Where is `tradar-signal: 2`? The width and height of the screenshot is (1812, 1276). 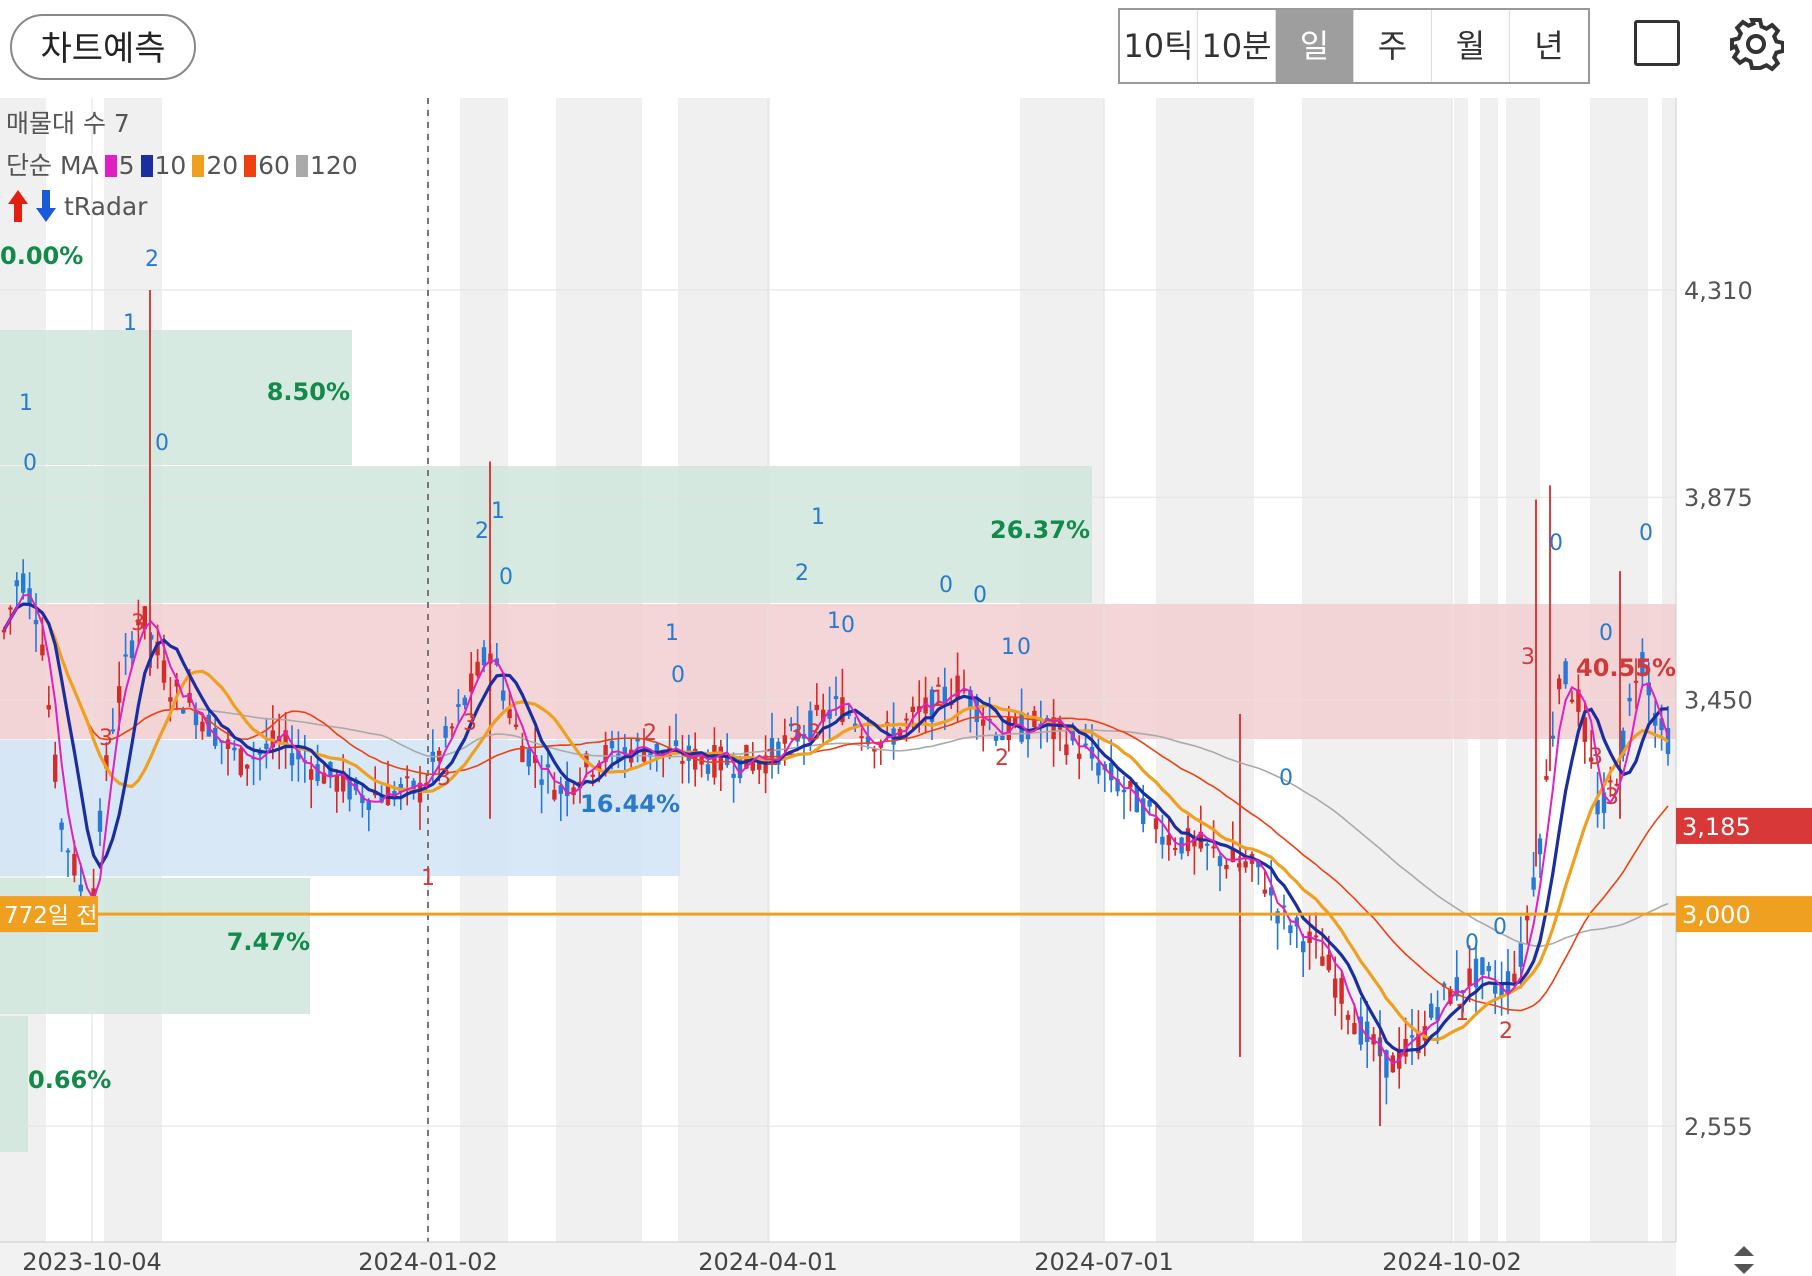 tradar-signal: 2 is located at coordinates (482, 531).